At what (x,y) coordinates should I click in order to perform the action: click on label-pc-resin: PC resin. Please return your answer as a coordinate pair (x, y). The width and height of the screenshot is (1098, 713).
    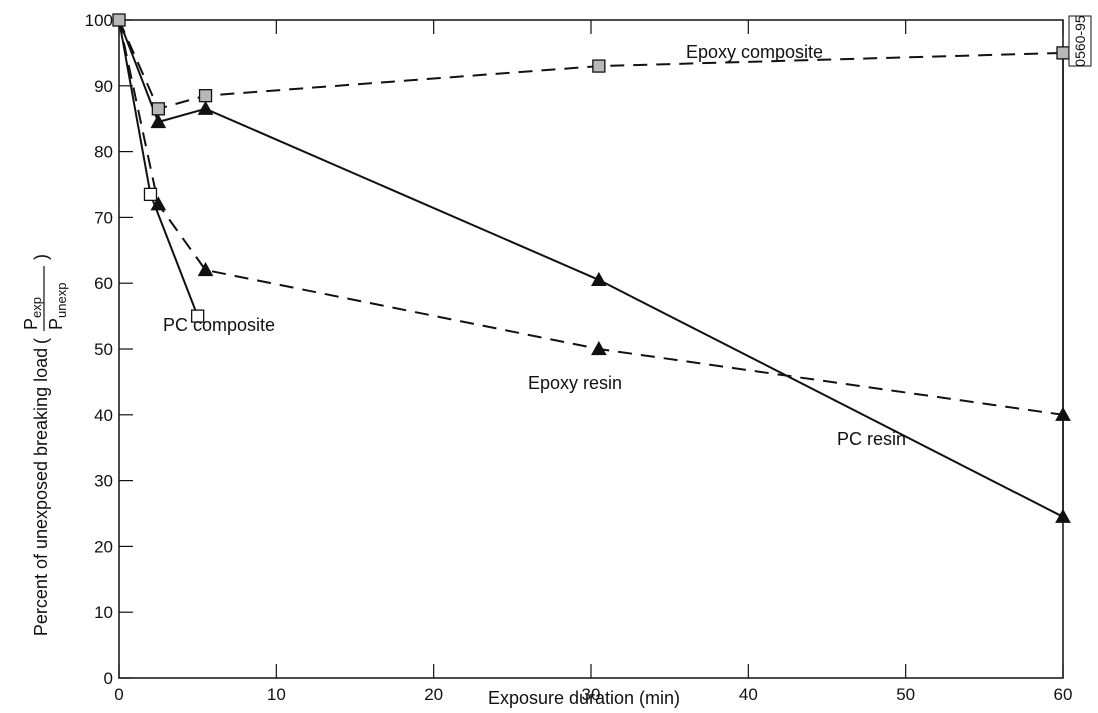
    Looking at the image, I should click on (871, 439).